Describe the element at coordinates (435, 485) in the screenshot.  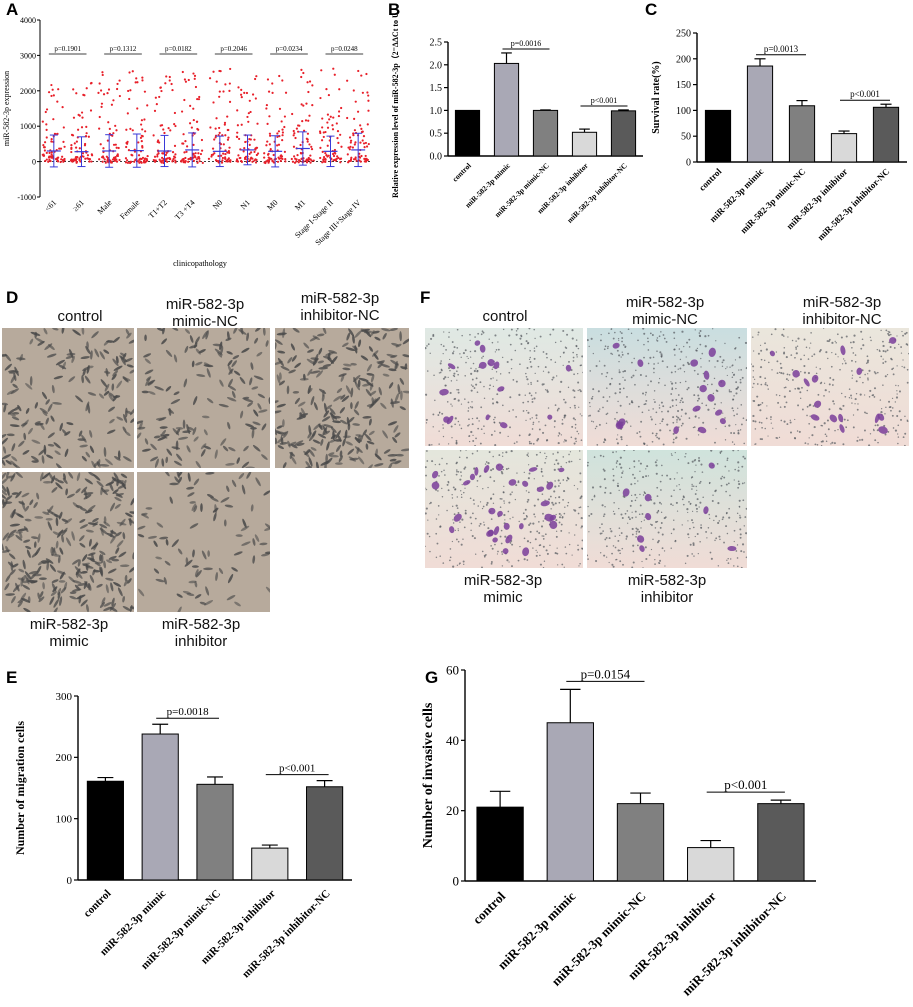
I see `invaded-cell` at that location.